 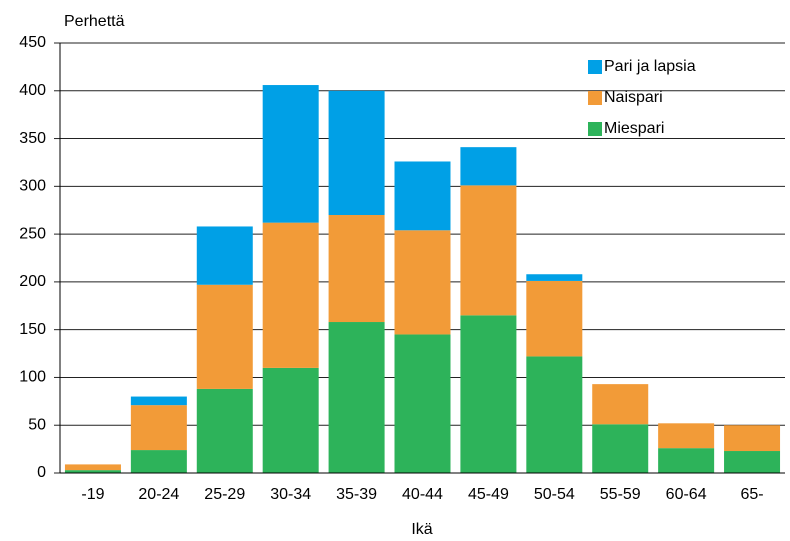 What do you see at coordinates (32, 138) in the screenshot?
I see `y-tick-label: 350` at bounding box center [32, 138].